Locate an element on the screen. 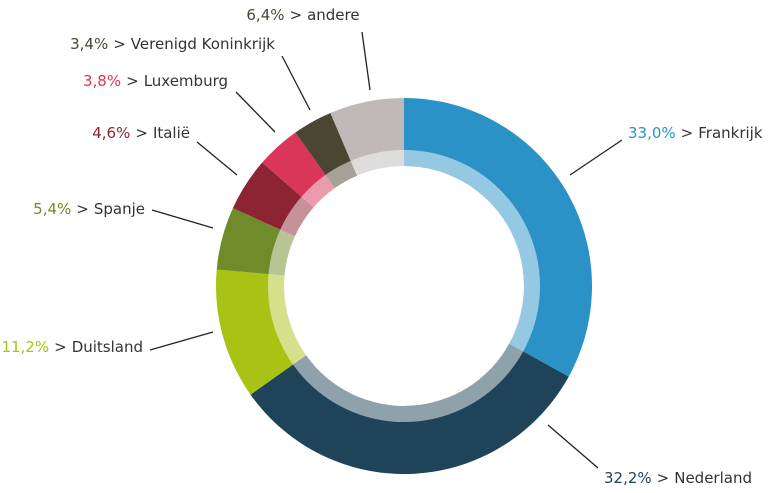  donut-slice is located at coordinates (498, 237).